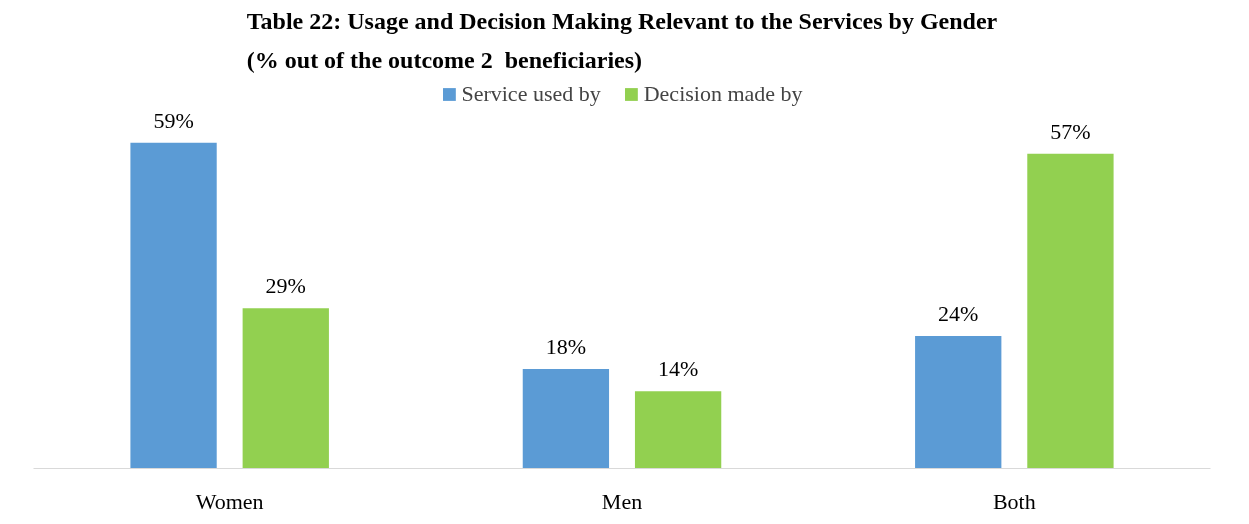 This screenshot has width=1249, height=524. What do you see at coordinates (622, 40) in the screenshot?
I see `chart-title: Table 22: Usage and Decision Making Relevant to the Services by Gender (% out of the outcome 2 beneficiaries)` at bounding box center [622, 40].